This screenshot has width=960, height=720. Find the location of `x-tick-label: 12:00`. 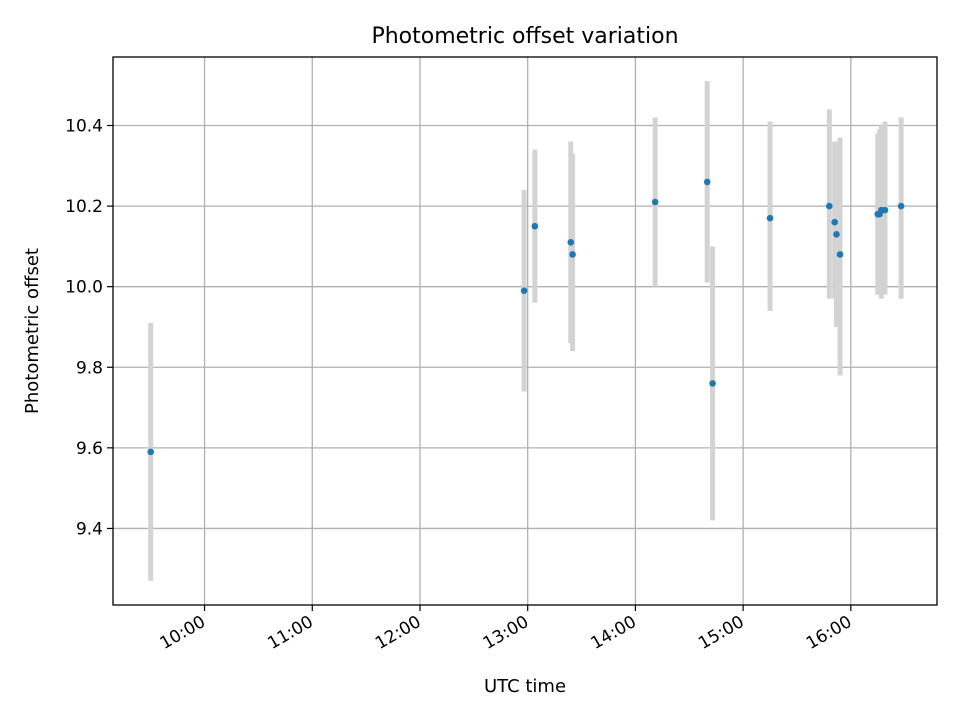

x-tick-label: 12:00 is located at coordinates (398, 633).